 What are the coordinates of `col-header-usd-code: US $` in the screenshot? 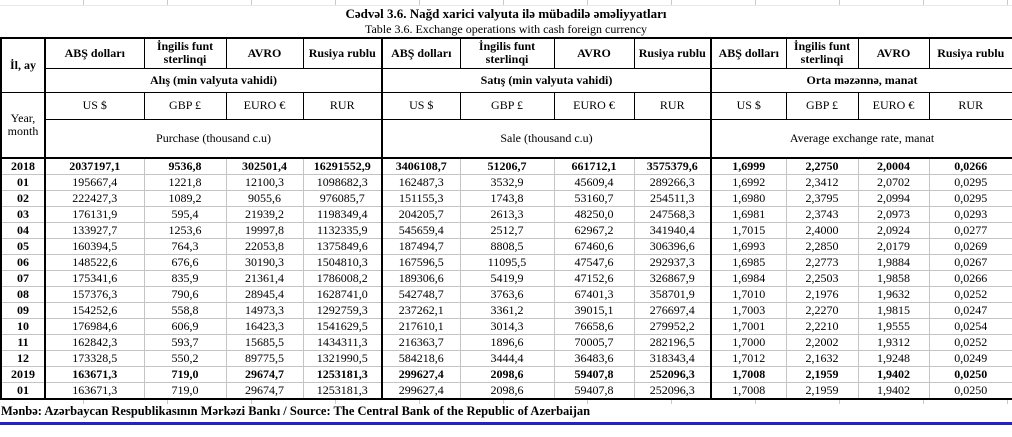 It's located at (94, 105).